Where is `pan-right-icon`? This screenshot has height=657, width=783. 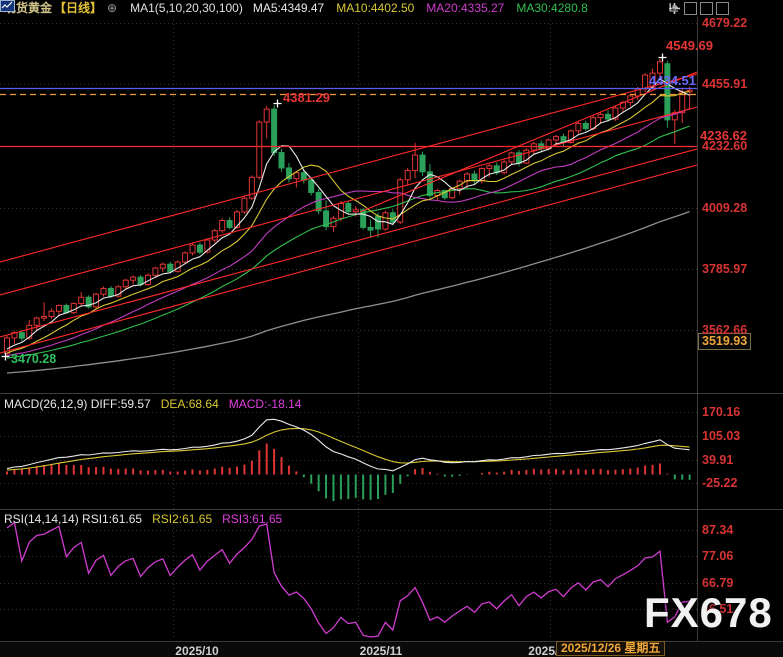 pan-right-icon is located at coordinates (699, 8).